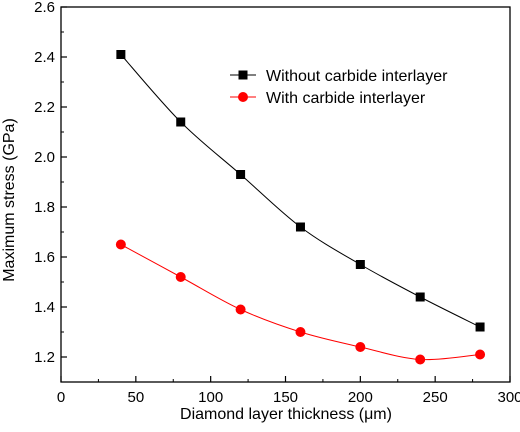  Describe the element at coordinates (44, 357) in the screenshot. I see `y-tick-label: 1.2` at that location.